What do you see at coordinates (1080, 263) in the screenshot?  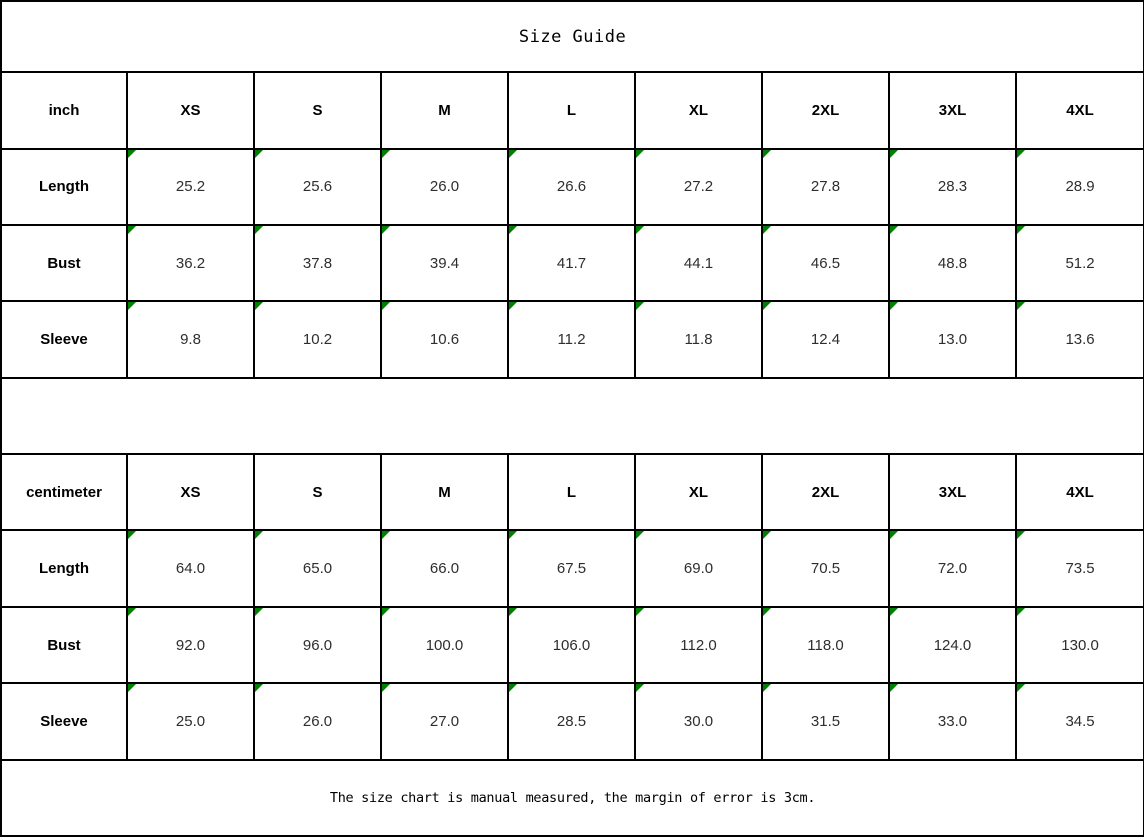 I see `size-value: 51.2` at bounding box center [1080, 263].